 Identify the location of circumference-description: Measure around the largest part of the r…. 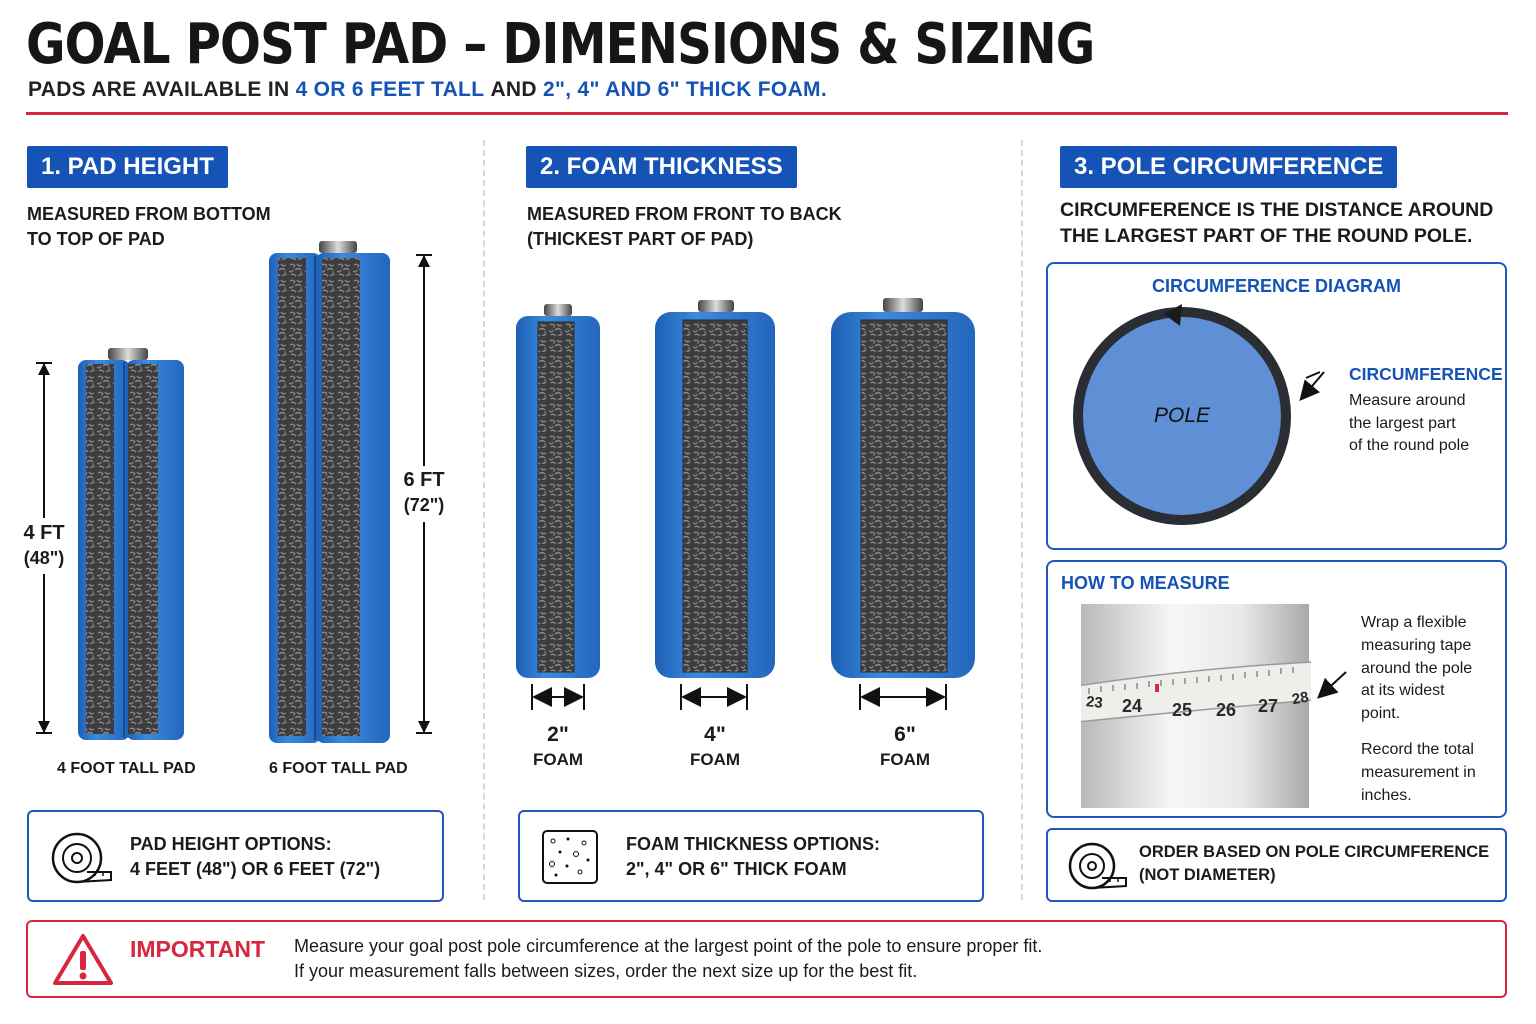
(1409, 424).